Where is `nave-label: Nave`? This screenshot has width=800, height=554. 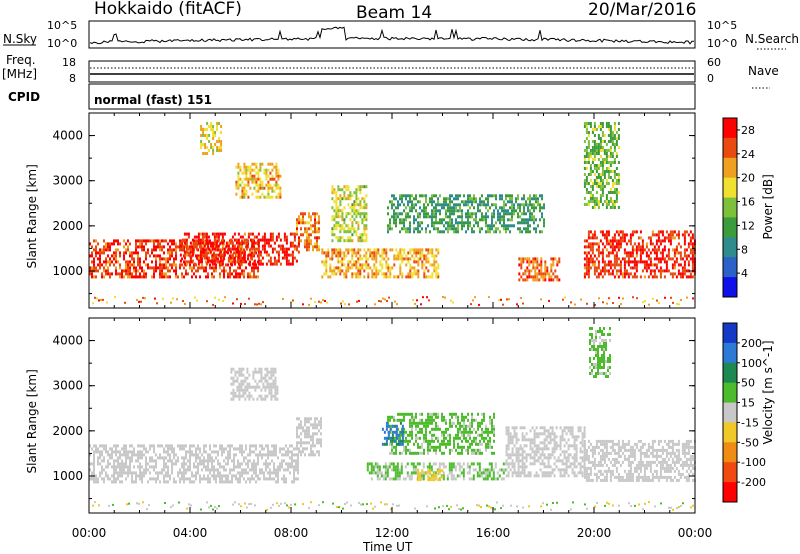 nave-label: Nave is located at coordinates (763, 71).